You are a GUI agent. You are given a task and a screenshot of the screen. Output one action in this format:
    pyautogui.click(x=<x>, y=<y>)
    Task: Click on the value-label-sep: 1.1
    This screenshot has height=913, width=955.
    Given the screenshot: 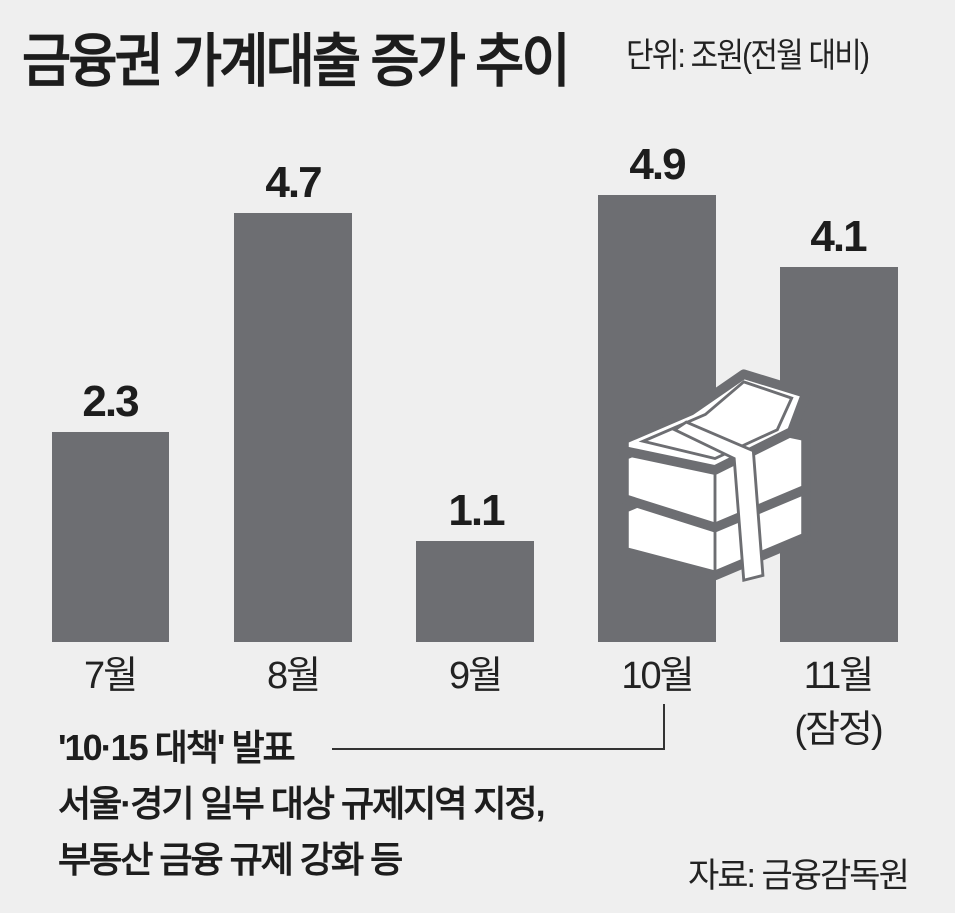 What is the action you would take?
    pyautogui.click(x=476, y=510)
    